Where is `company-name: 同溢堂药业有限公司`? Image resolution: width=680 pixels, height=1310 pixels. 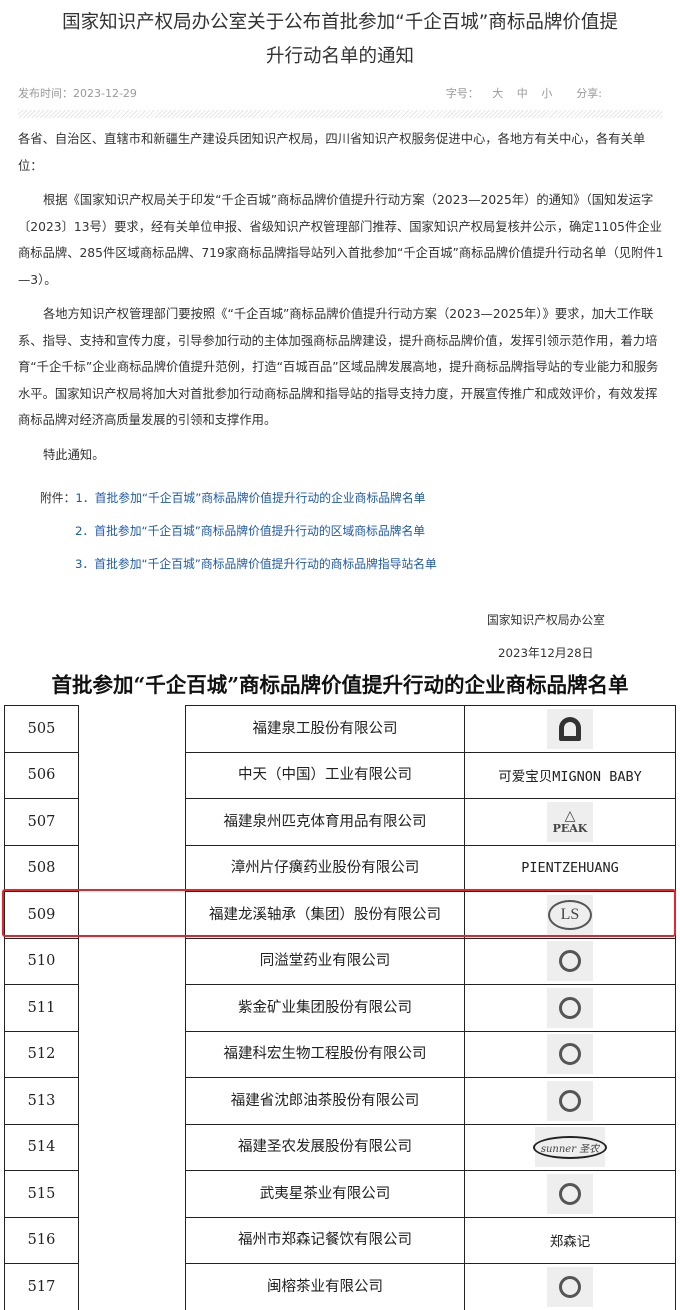
company-name: 同溢堂药业有限公司 is located at coordinates (324, 960).